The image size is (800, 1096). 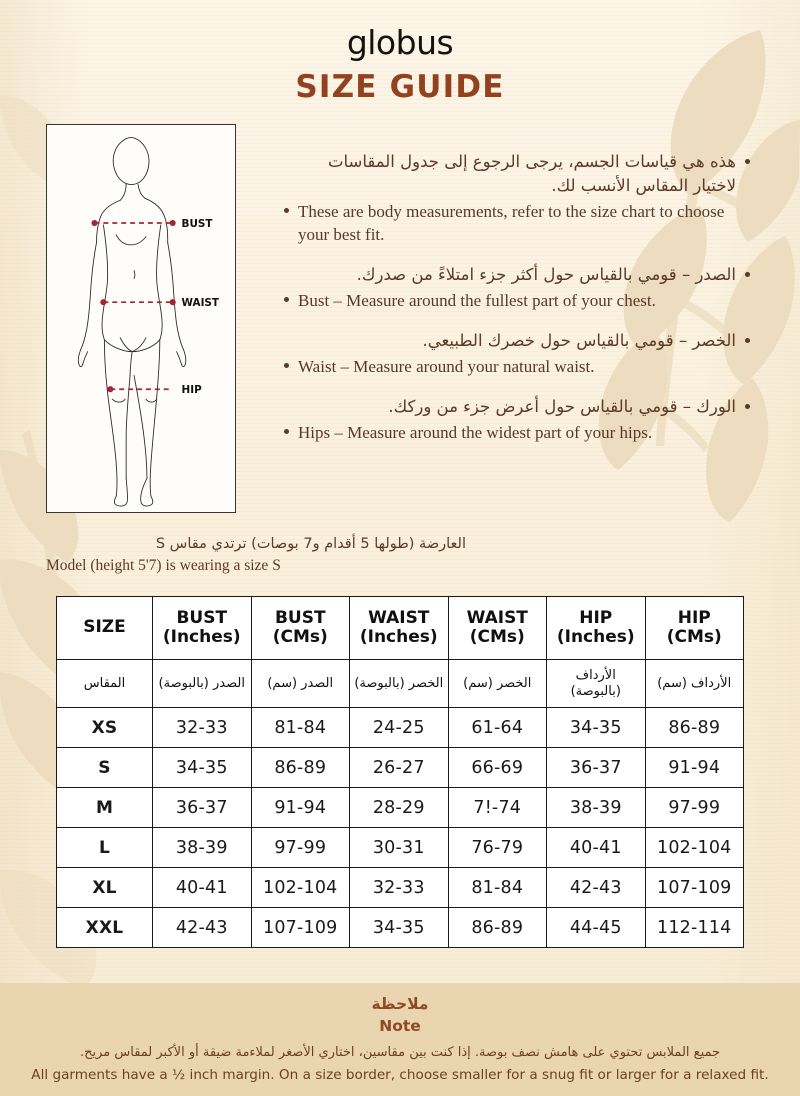 I want to click on page-header: globus SIZE GUIDE, so click(x=400, y=65).